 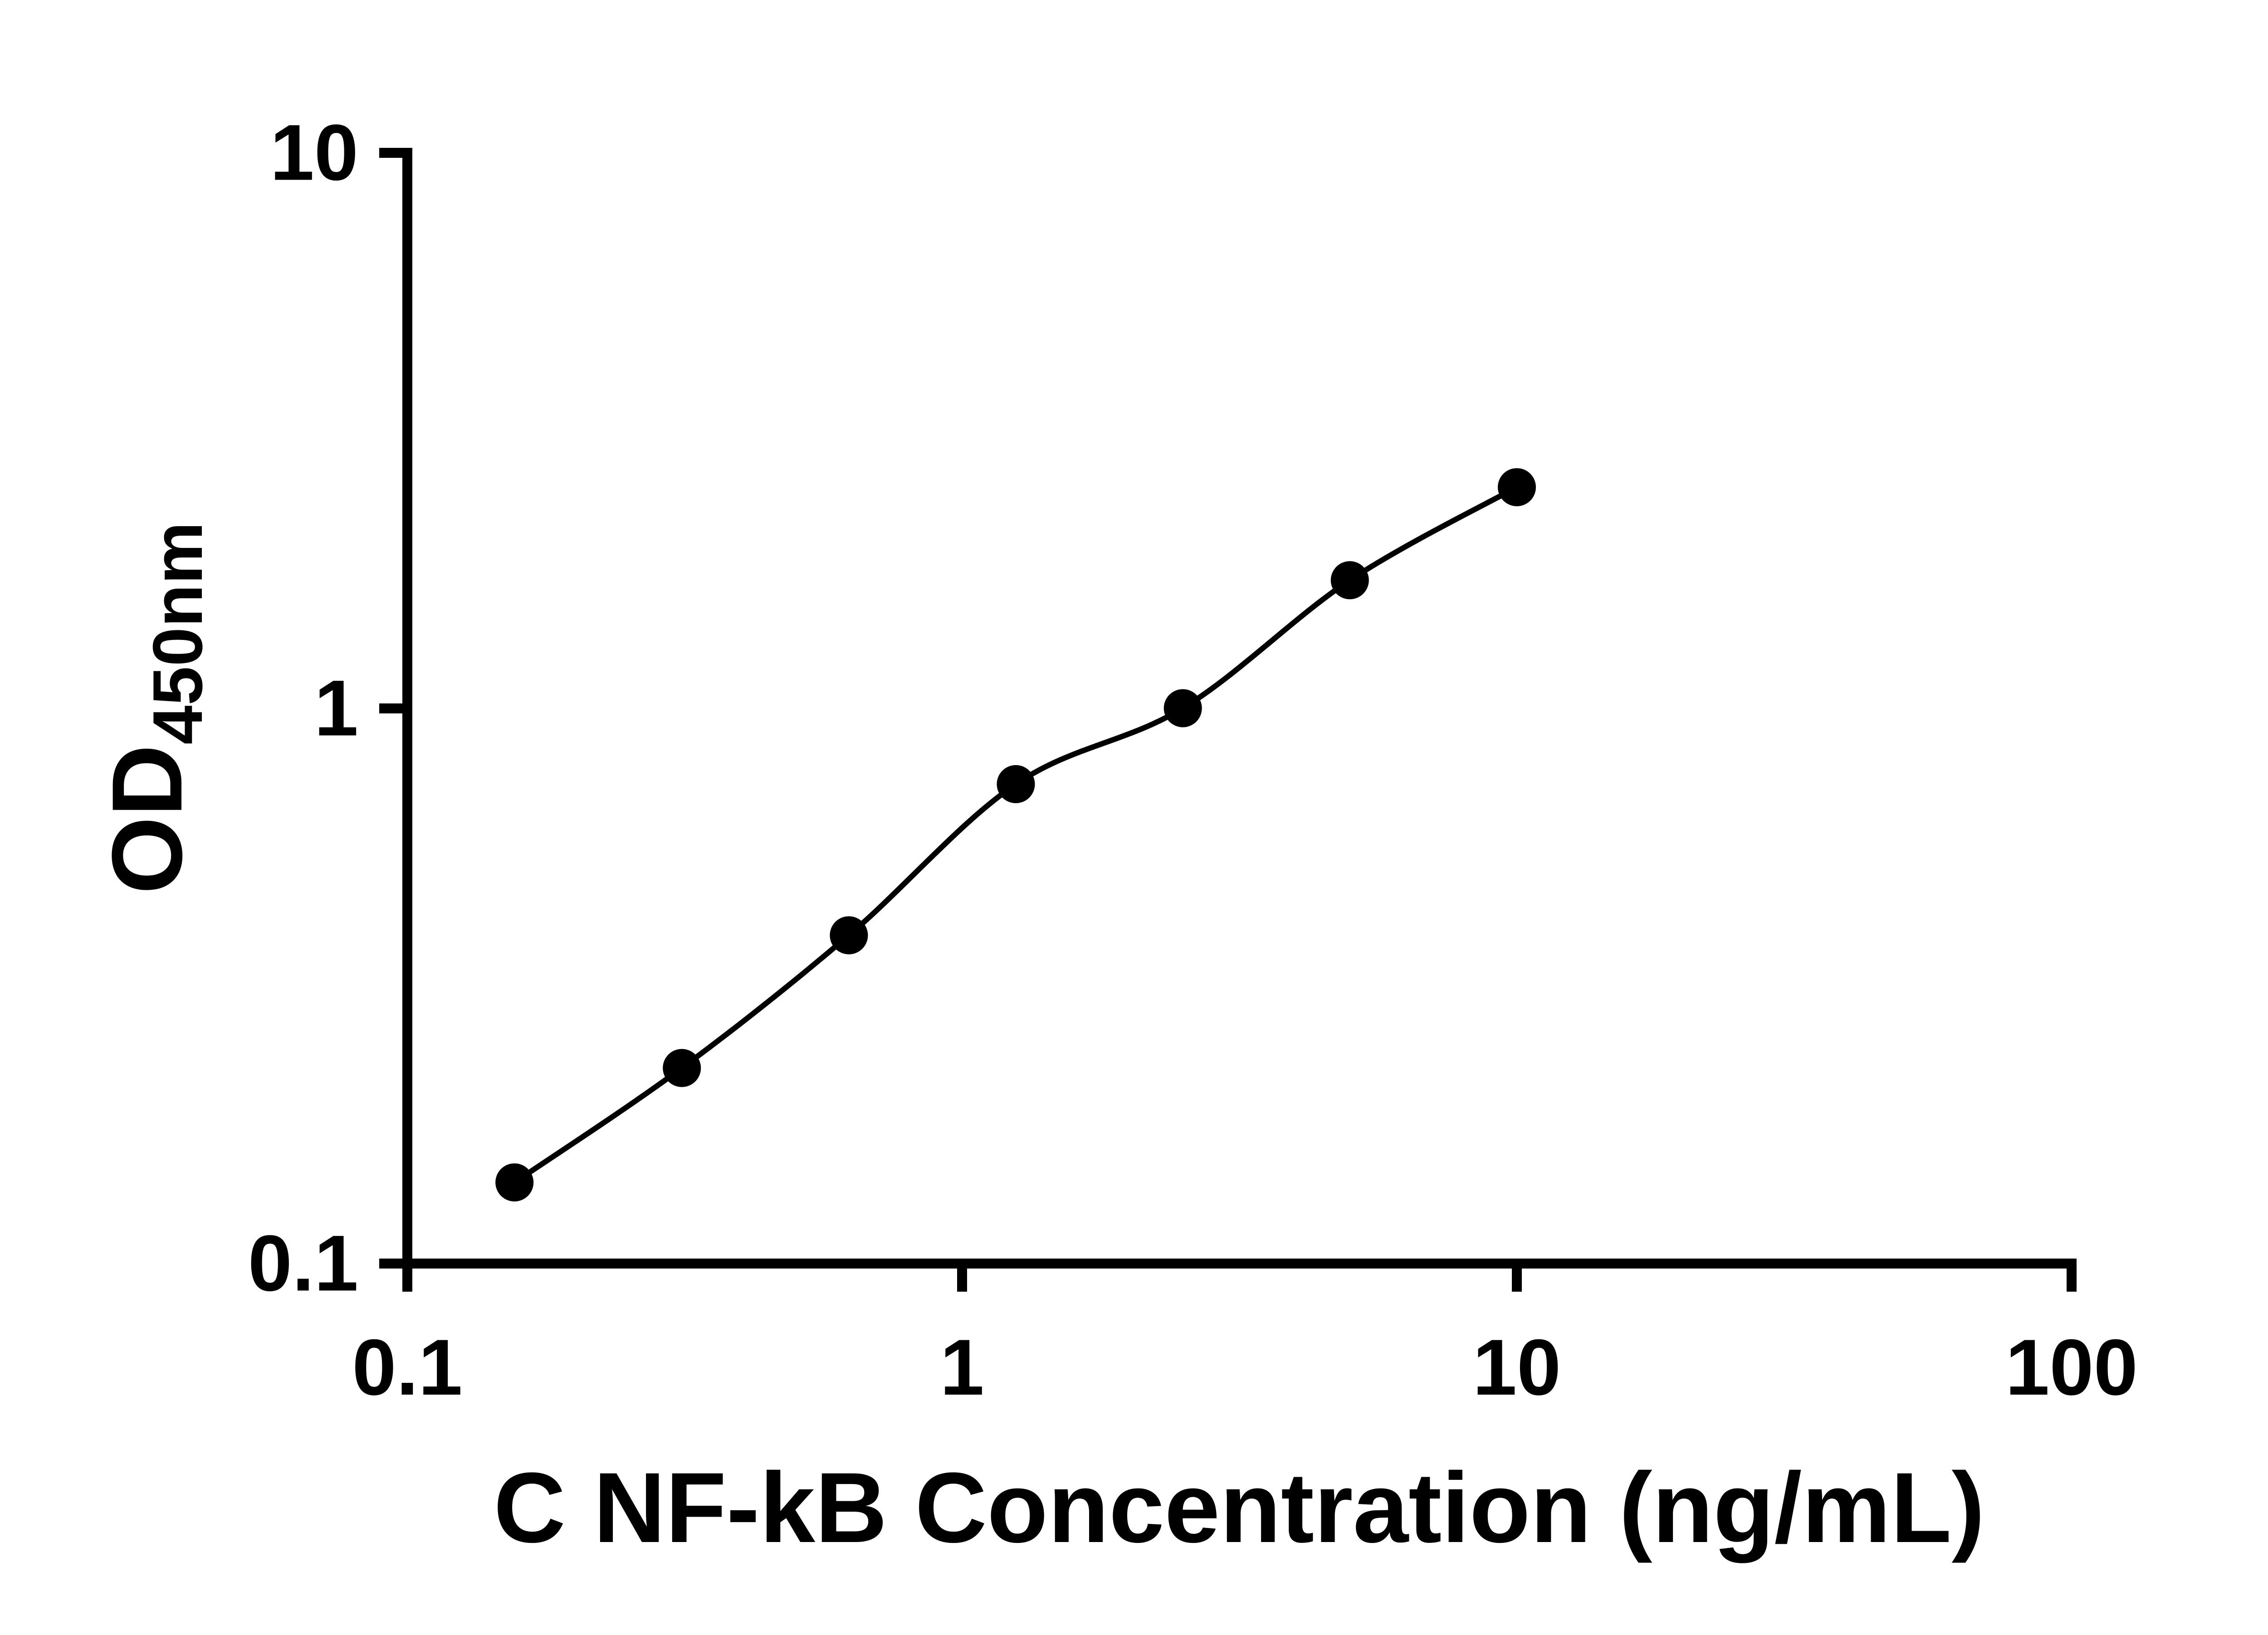 I want to click on y-tick-label: 1, so click(x=336, y=709).